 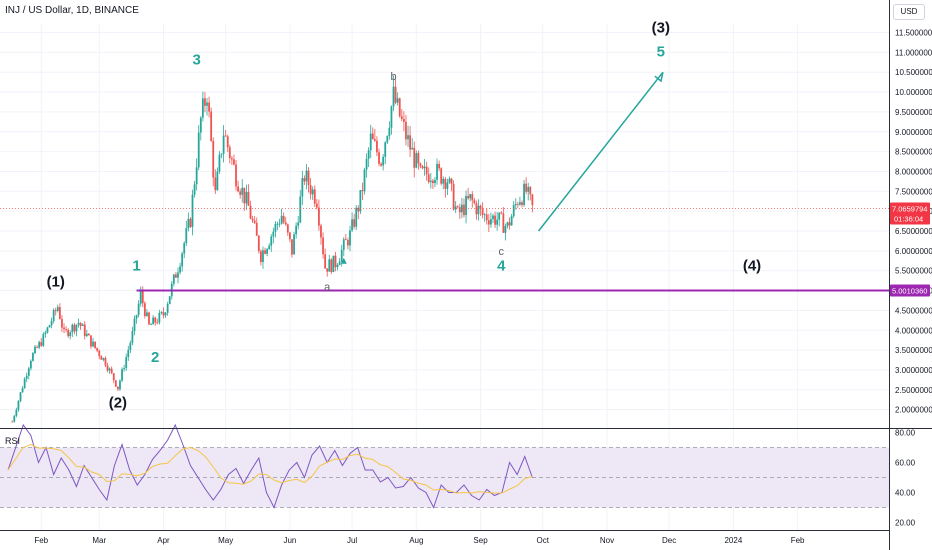 I want to click on currency-button: USD, so click(x=909, y=12).